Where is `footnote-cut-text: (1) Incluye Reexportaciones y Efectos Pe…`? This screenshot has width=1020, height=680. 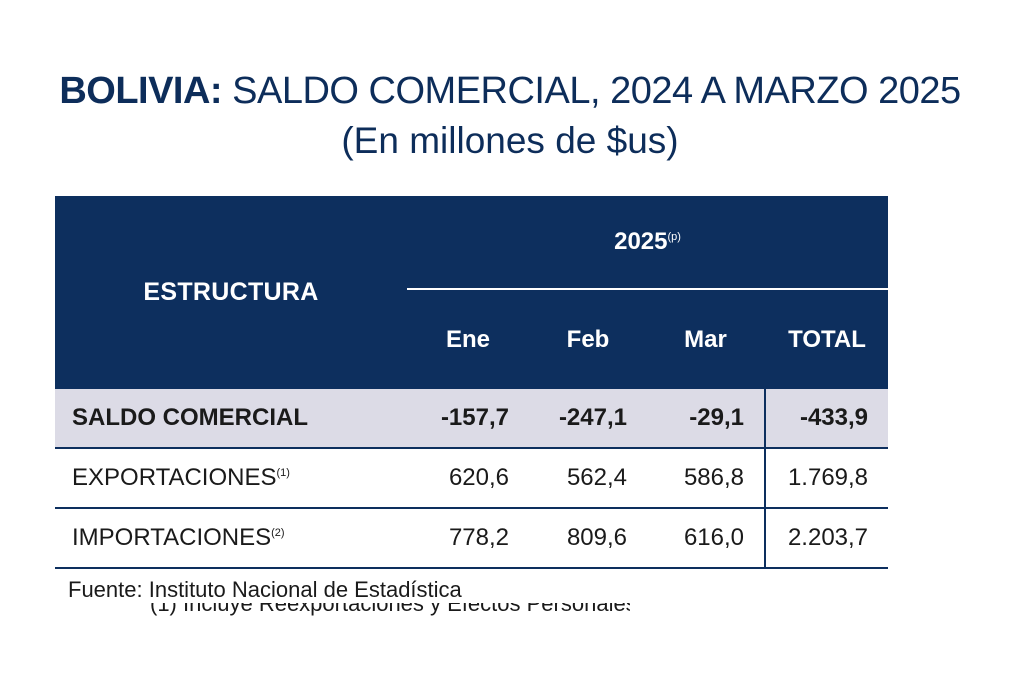 footnote-cut-text: (1) Incluye Reexportaciones y Efectos Pe… is located at coordinates (390, 609).